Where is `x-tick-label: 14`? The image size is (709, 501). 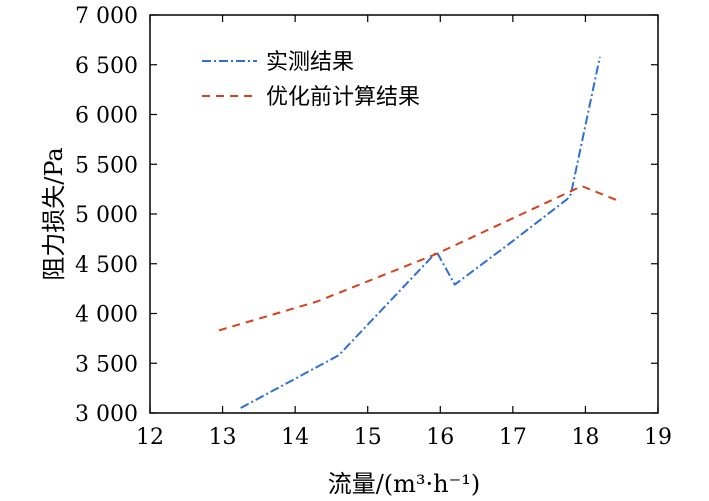
x-tick-label: 14 is located at coordinates (295, 437).